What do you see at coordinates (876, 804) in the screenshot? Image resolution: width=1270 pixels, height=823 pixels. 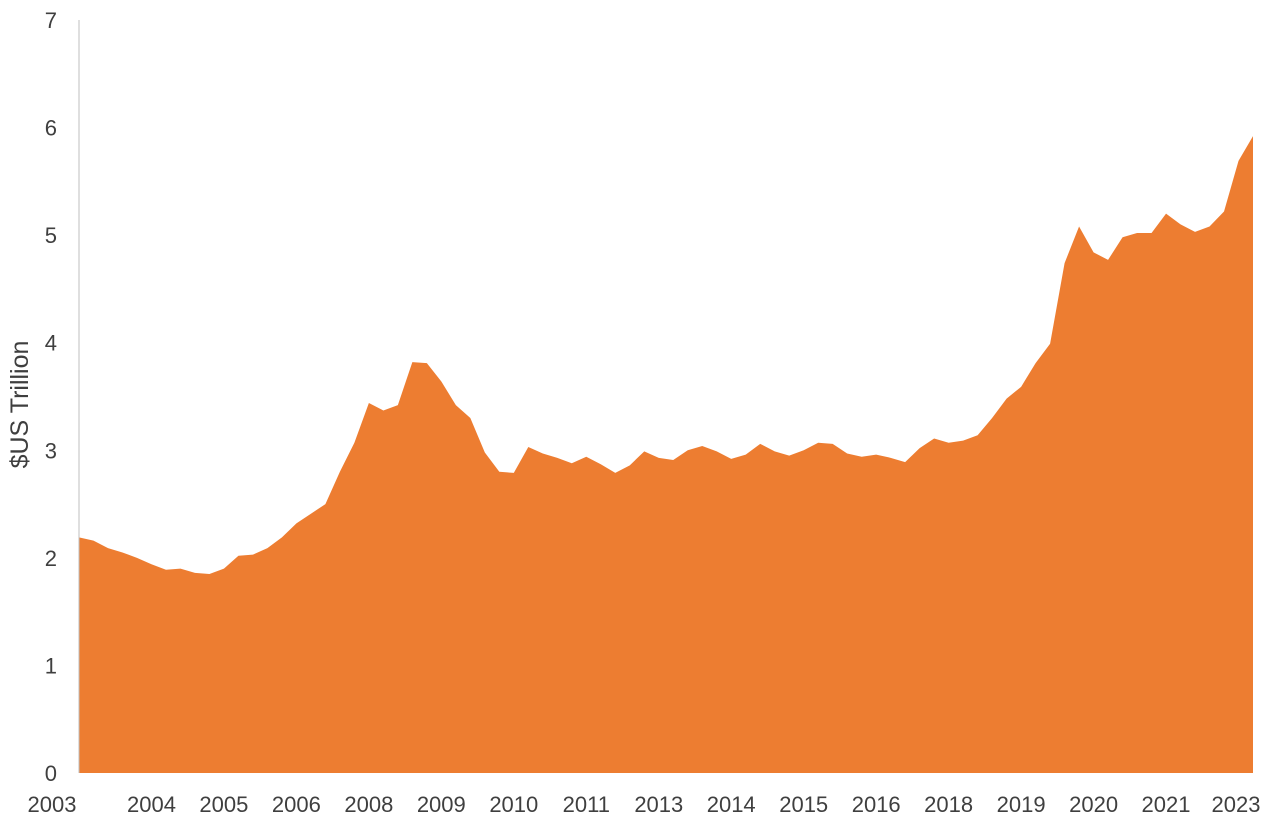 I see `x-tick-label: 2016` at bounding box center [876, 804].